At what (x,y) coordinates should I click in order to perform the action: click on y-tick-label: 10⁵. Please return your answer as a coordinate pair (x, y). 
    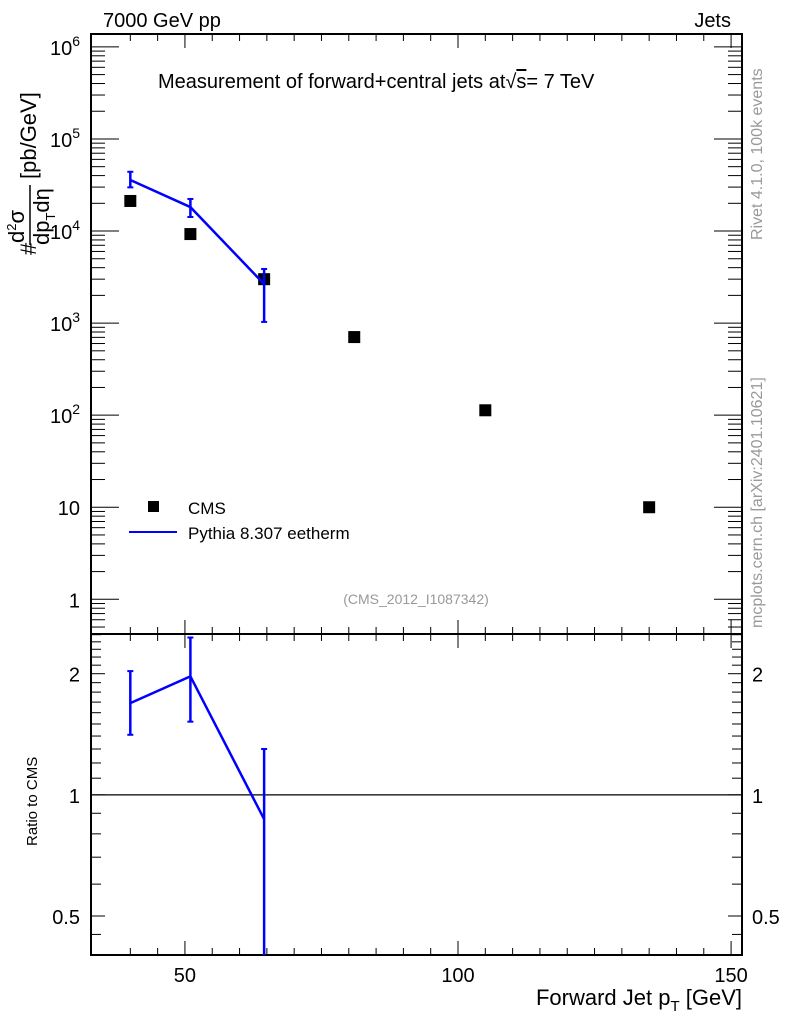
    Looking at the image, I should click on (65, 138).